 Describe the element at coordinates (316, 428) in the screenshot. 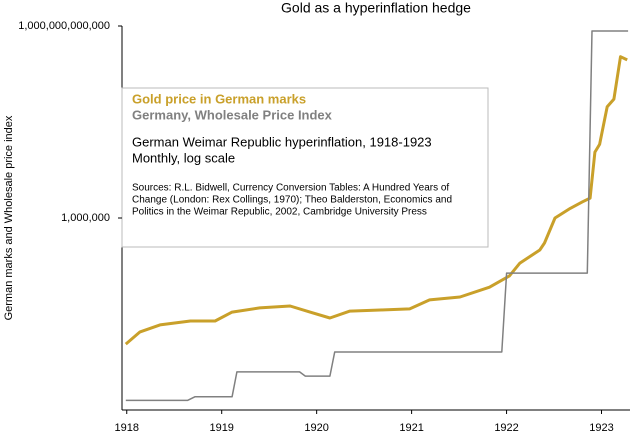

I see `x-tick-label: 1920` at that location.